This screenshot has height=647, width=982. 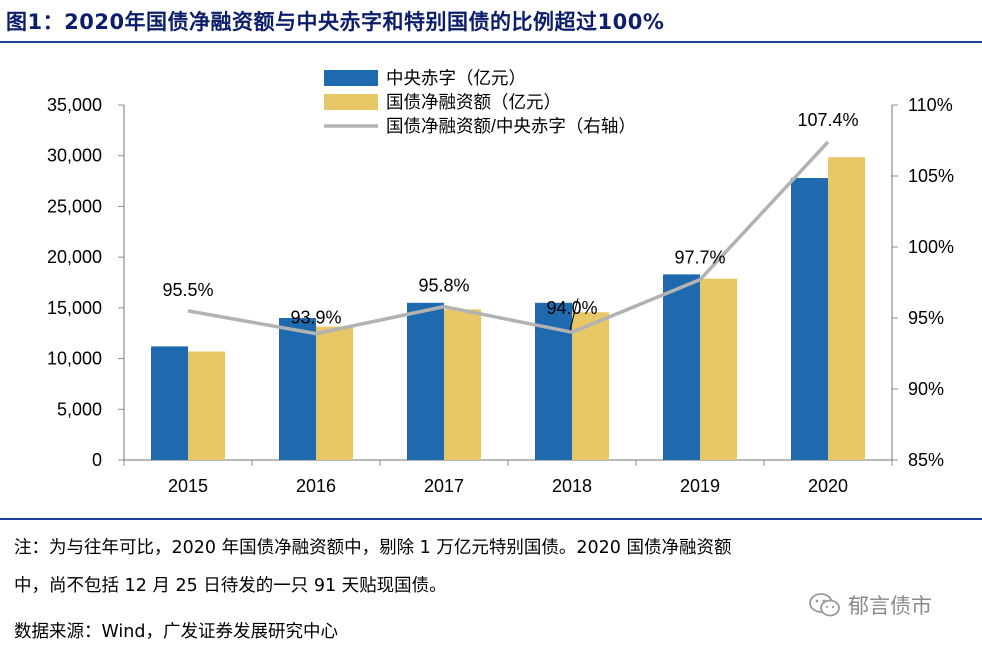 What do you see at coordinates (574, 314) in the screenshot?
I see `label-leader-line` at bounding box center [574, 314].